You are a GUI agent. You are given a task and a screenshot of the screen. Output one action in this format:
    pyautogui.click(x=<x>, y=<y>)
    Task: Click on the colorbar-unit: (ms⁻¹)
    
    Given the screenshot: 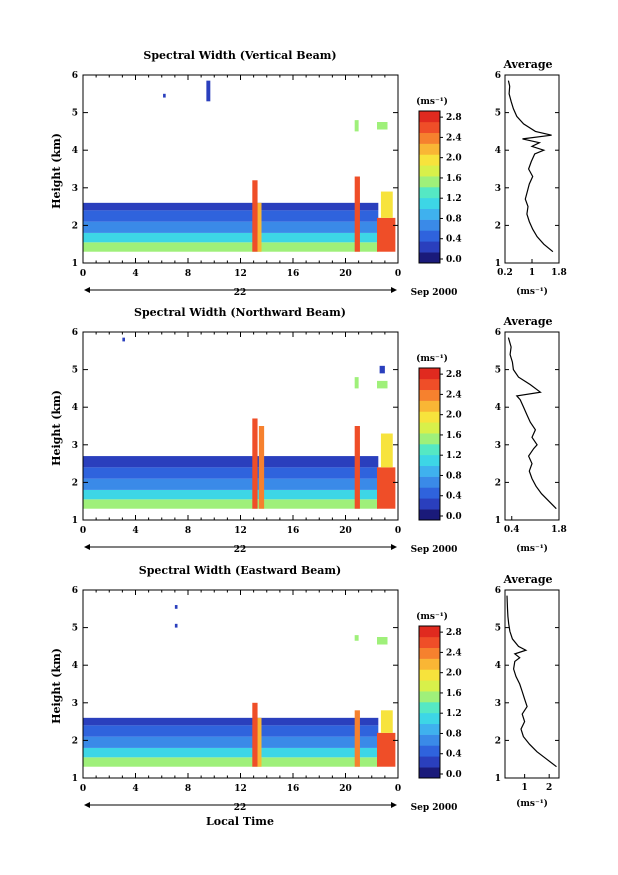 What is the action you would take?
    pyautogui.click(x=432, y=358)
    